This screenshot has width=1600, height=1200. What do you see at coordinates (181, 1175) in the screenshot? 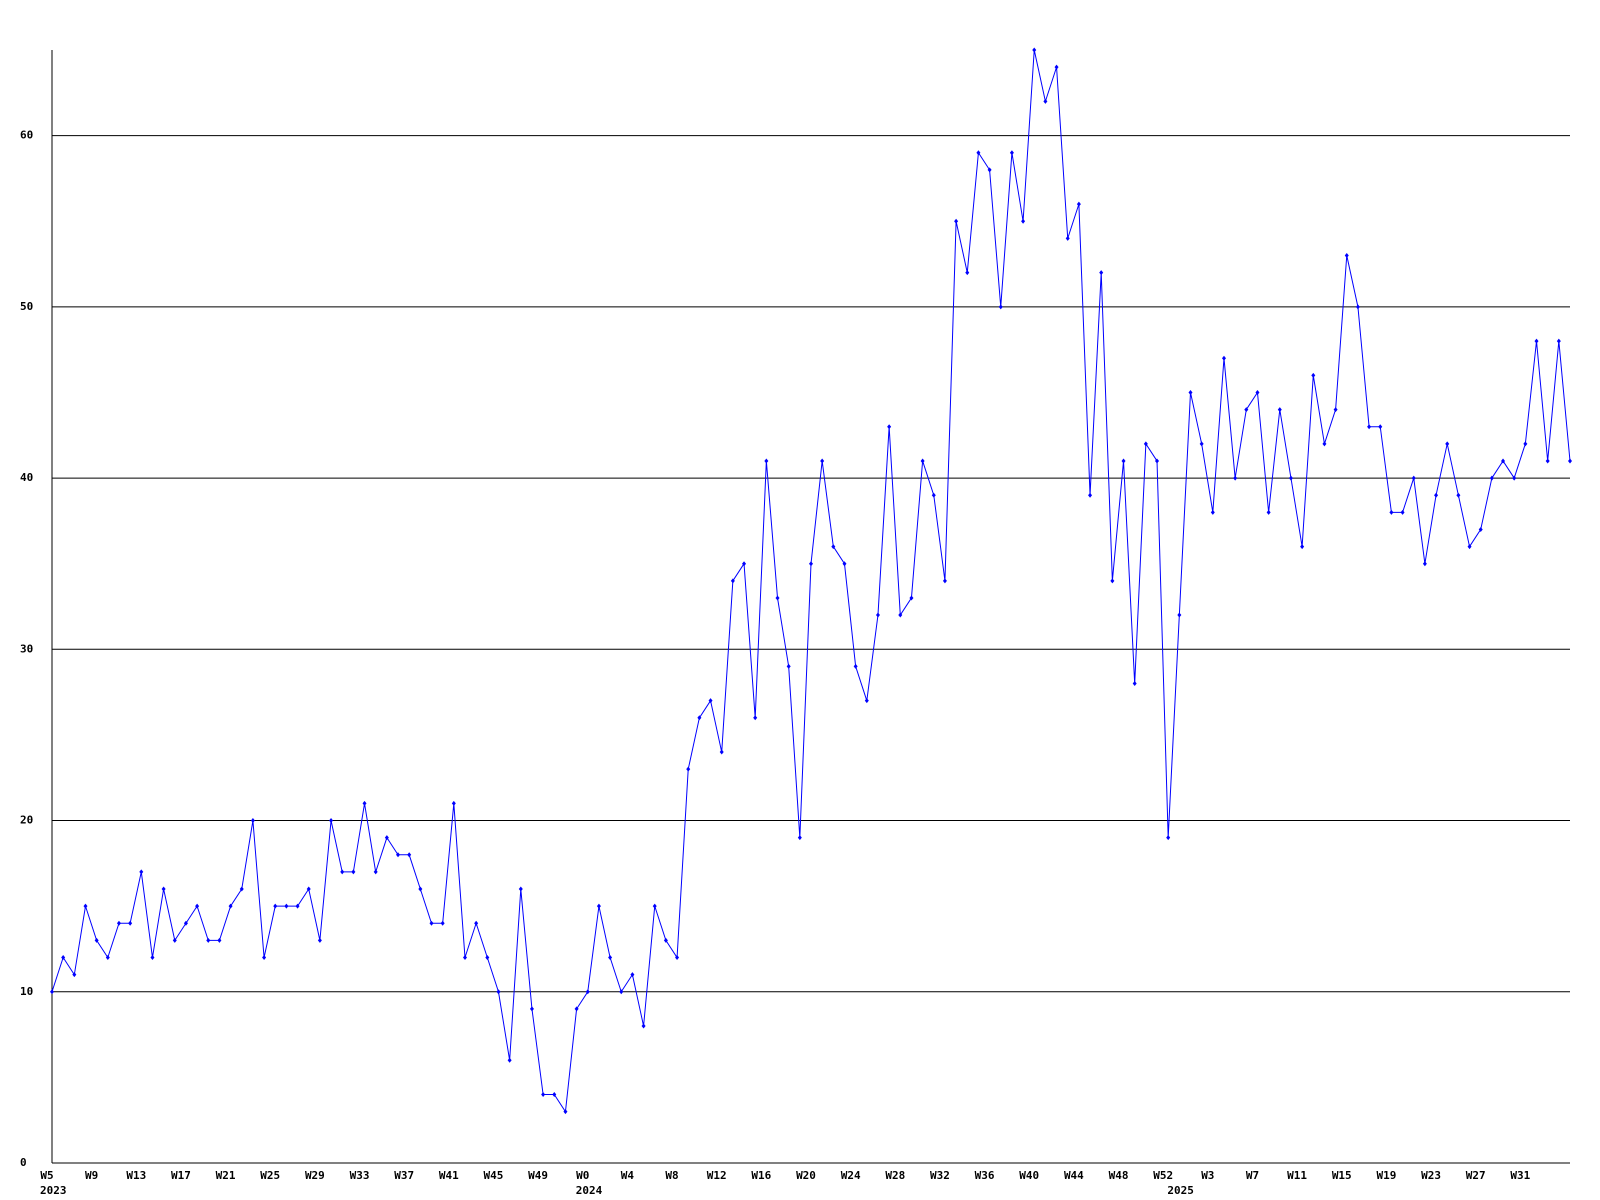
I see `x-tick-label: W17` at bounding box center [181, 1175].